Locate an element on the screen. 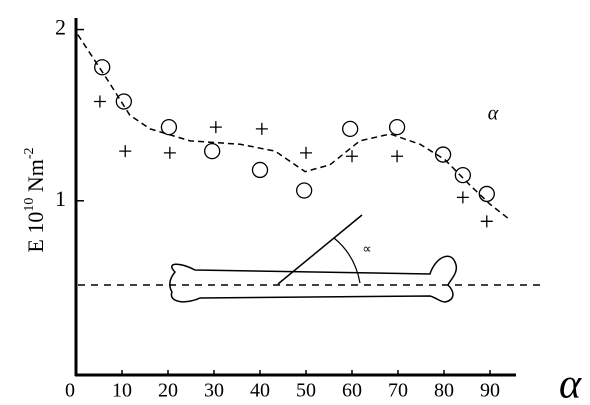  x-tick-label: 10 is located at coordinates (122, 391).